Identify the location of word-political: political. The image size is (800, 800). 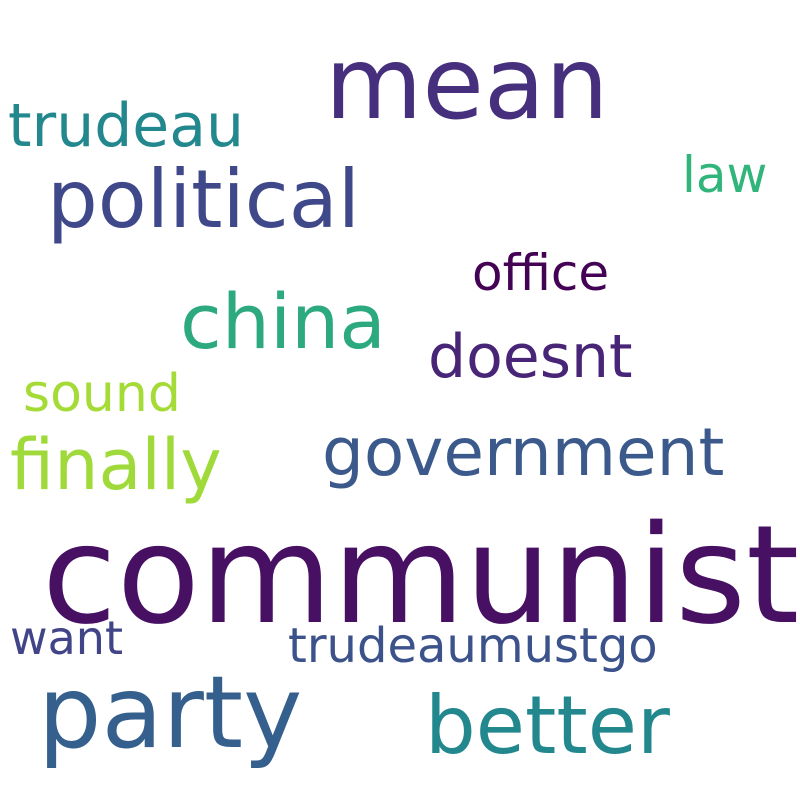
(204, 199).